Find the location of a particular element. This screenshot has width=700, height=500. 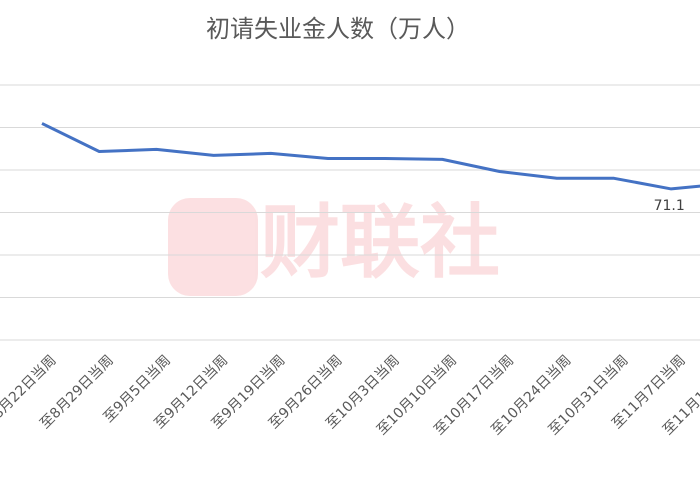

watermark: 财联社 is located at coordinates (334, 246).